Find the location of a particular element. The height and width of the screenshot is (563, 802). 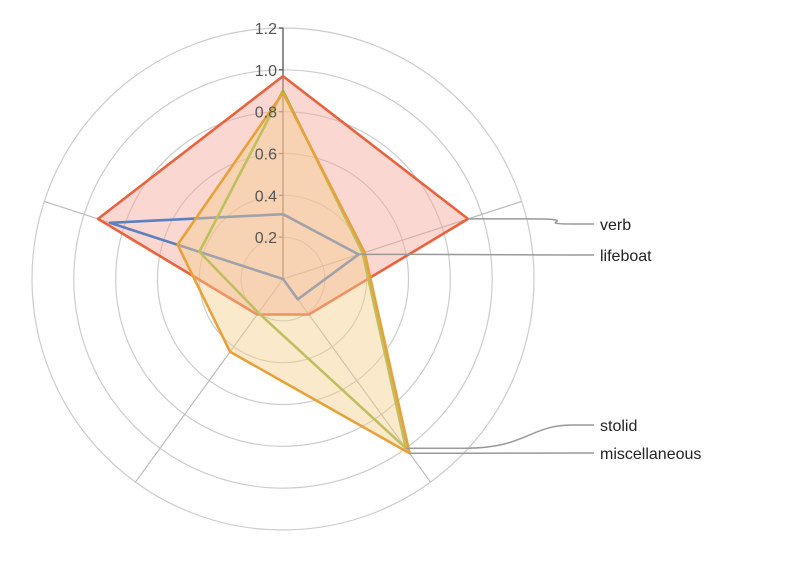

legend-label-stolid: stolid is located at coordinates (618, 426).